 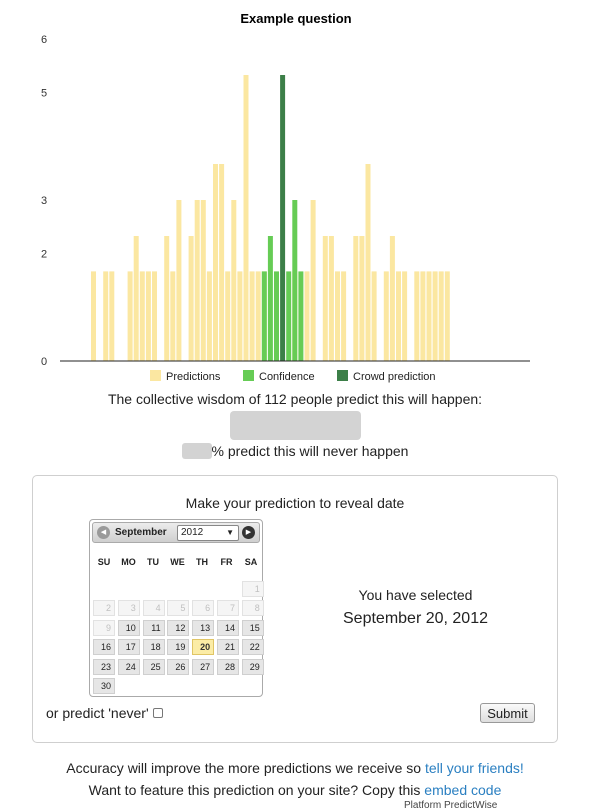 I want to click on day-cell: 4, so click(x=153, y=608).